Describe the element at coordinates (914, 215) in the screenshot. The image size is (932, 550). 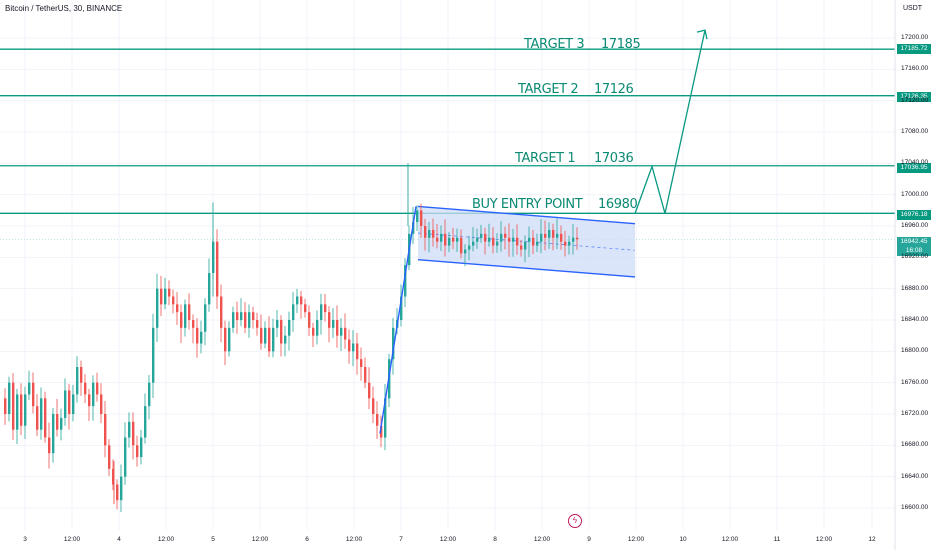
I see `entry-price-tag: 16976.18` at that location.